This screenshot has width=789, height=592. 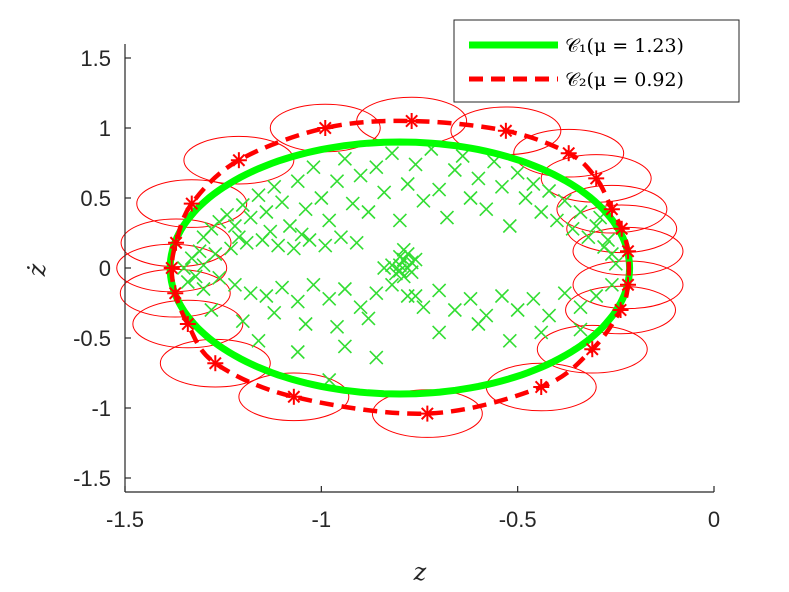 I want to click on y-axis-title: ż, so click(x=37, y=270).